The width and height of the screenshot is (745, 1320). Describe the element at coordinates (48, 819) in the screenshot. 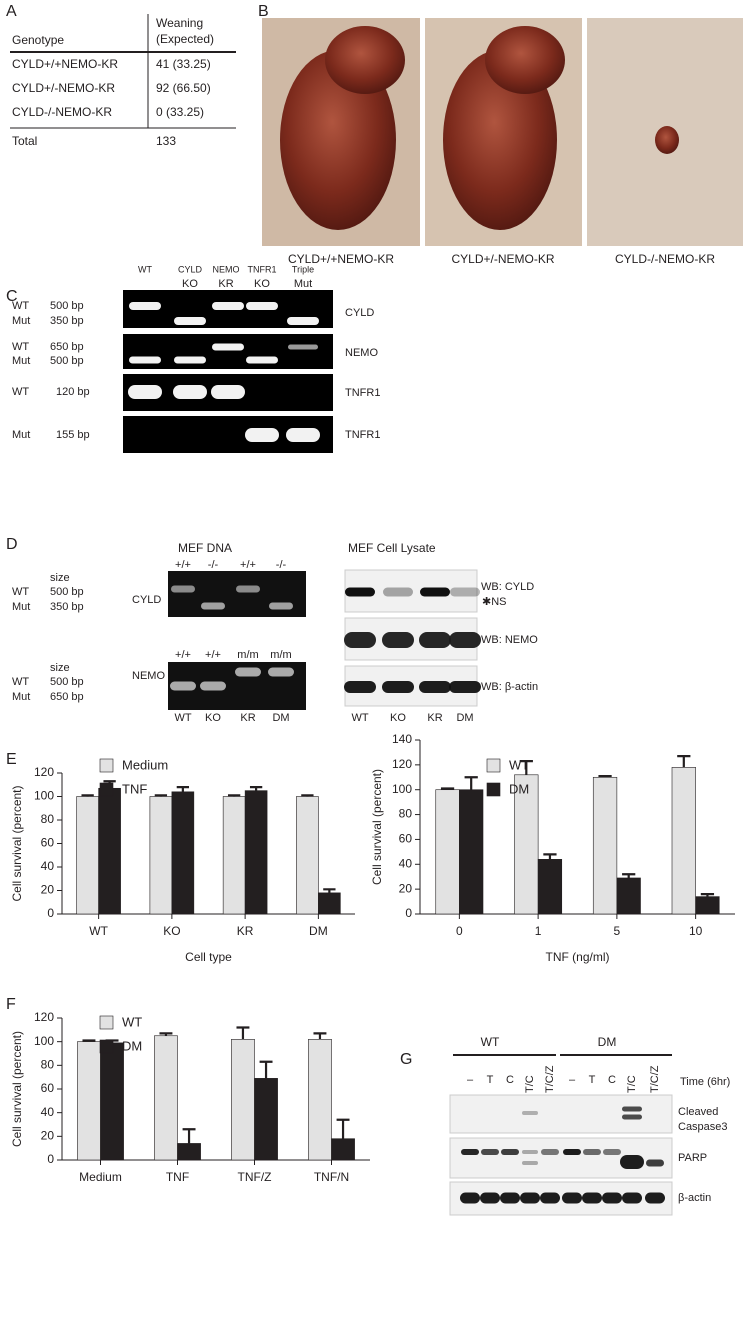

I see `y-tick-label: 80` at that location.